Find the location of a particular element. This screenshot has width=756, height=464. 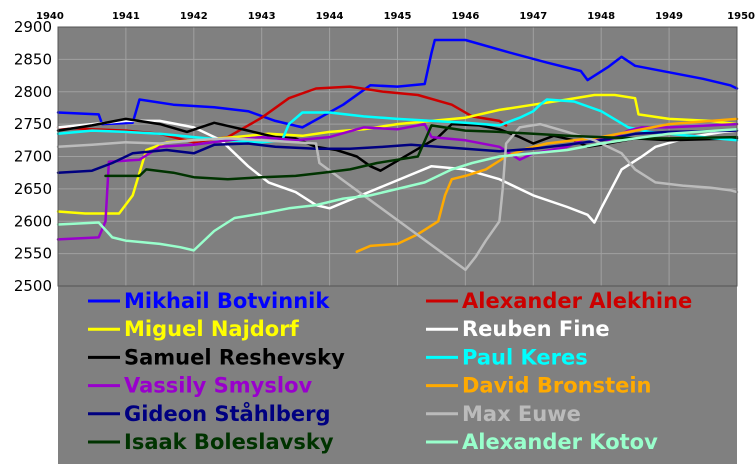

x-tick-label: 1950 is located at coordinates (741, 16).